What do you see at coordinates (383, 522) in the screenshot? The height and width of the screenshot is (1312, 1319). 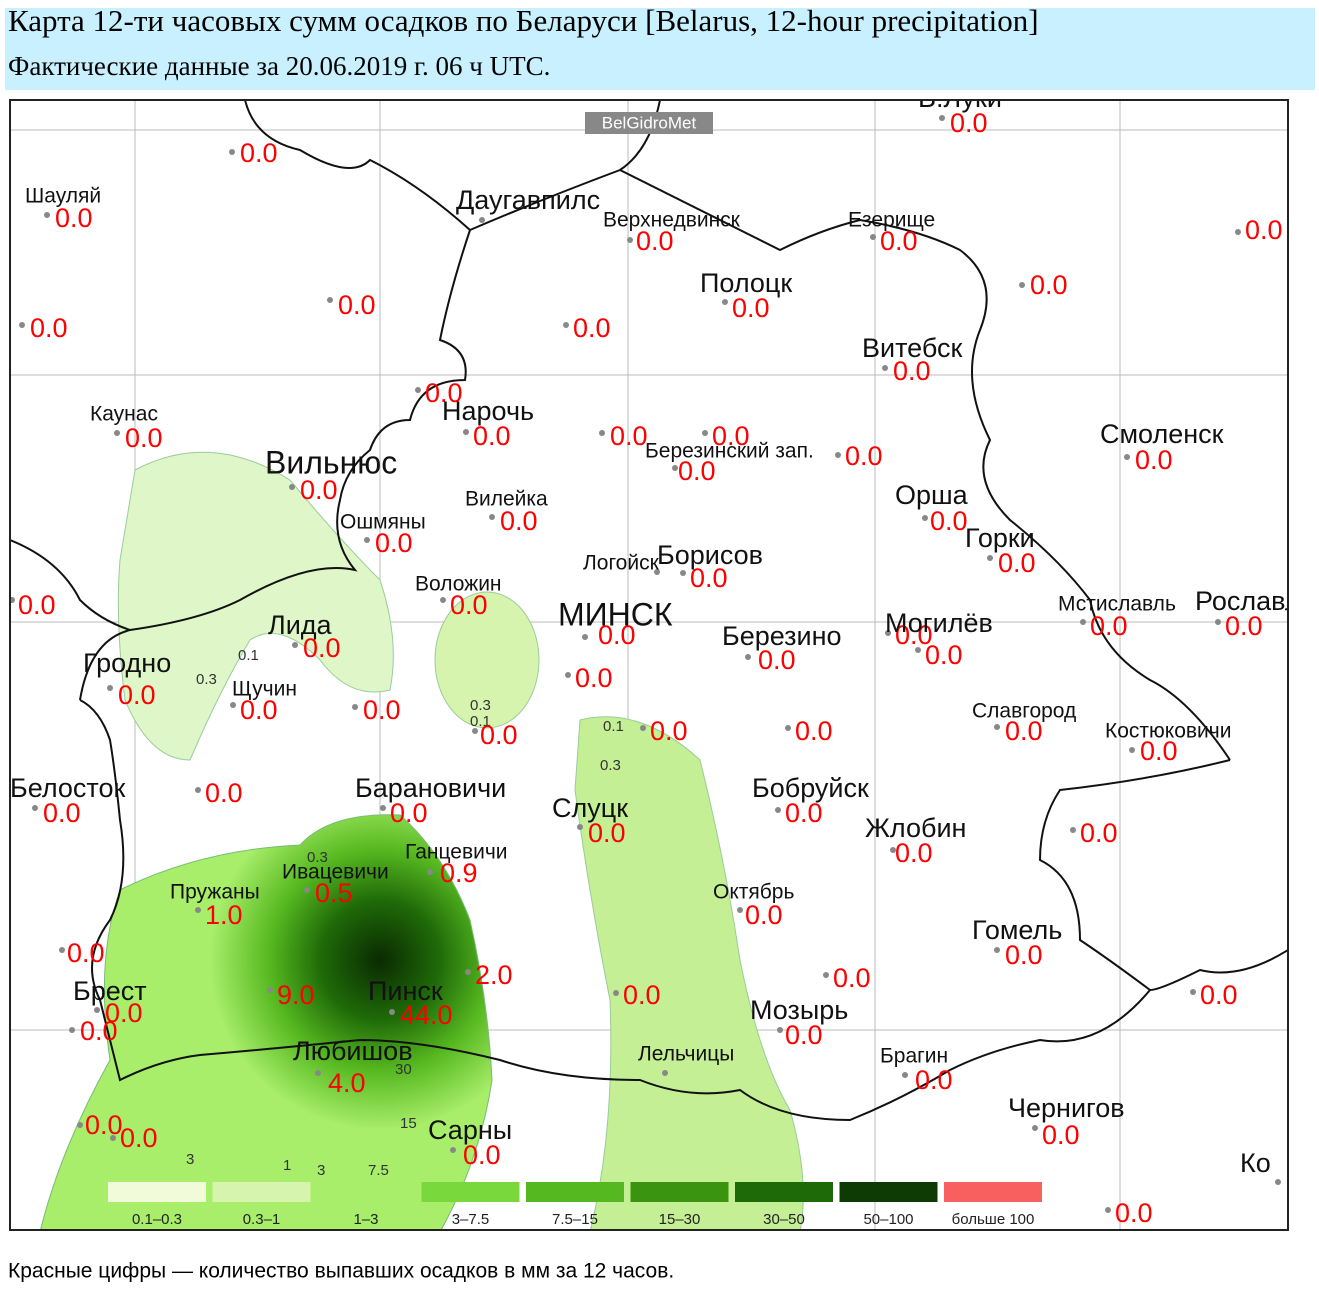 I see `station-name: Ошмяны` at bounding box center [383, 522].